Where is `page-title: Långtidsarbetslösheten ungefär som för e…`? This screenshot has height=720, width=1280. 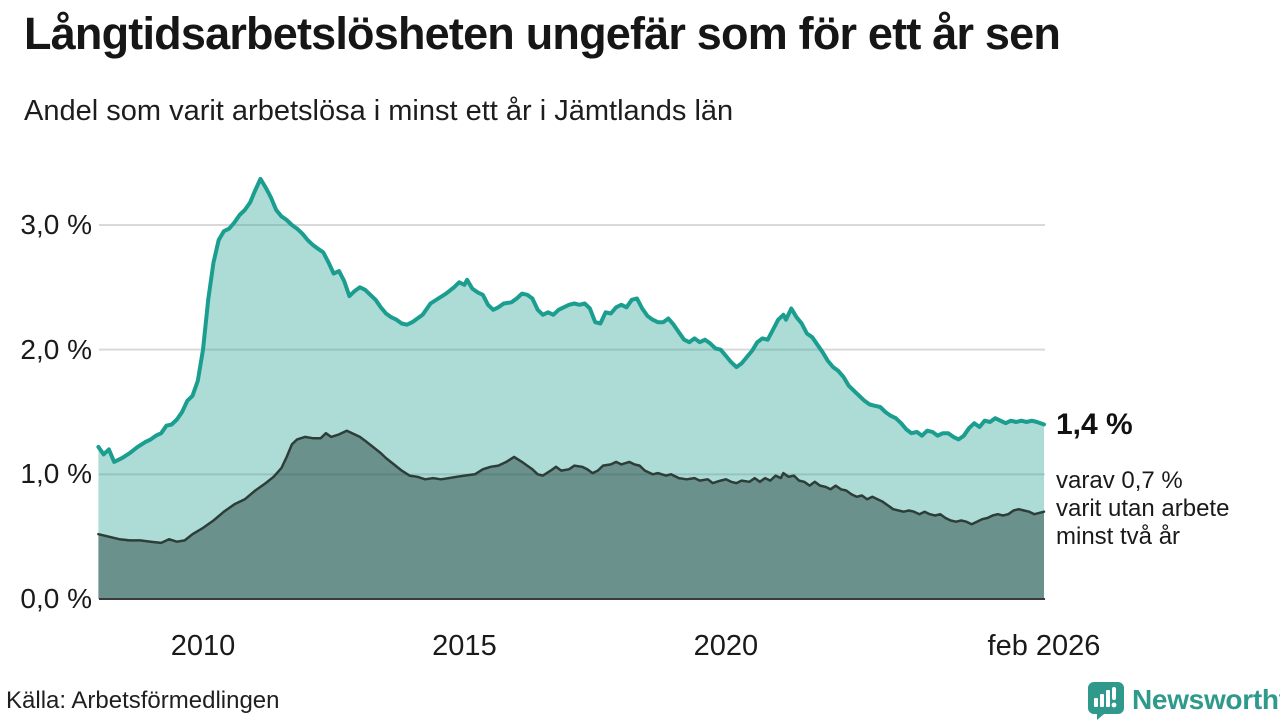
page-title: Långtidsarbetslösheten ungefär som för e… is located at coordinates (542, 33).